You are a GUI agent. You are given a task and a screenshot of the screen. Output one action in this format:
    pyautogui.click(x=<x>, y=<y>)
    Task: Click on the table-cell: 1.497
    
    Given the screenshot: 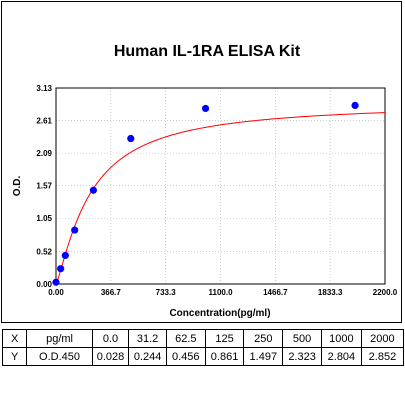 What is the action you would take?
    pyautogui.click(x=263, y=356)
    